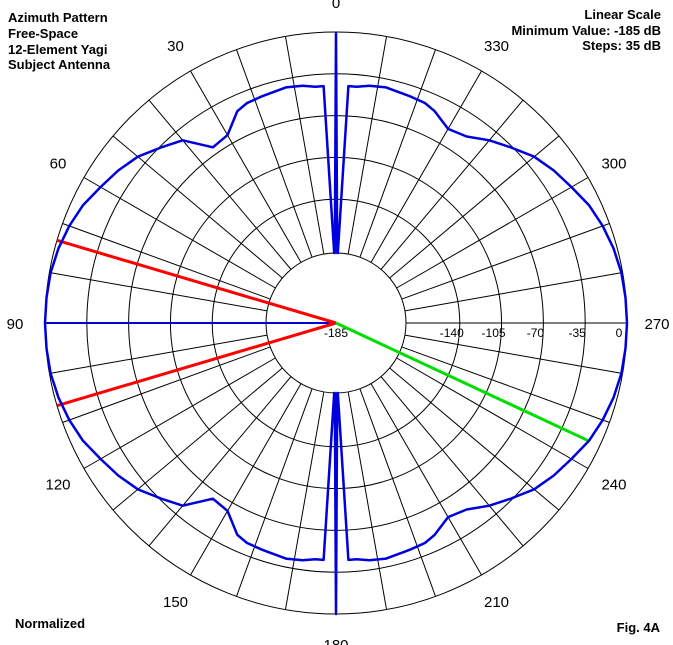 This screenshot has height=645, width=673. Describe the element at coordinates (57, 485) in the screenshot. I see `angle-label-120: 120` at that location.